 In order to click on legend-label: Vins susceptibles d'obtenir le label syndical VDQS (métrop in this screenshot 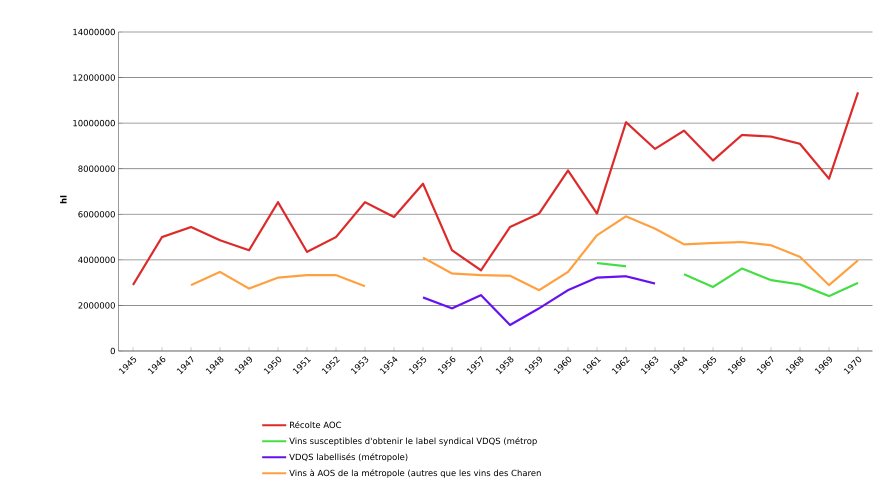, I will do `click(413, 441)`.